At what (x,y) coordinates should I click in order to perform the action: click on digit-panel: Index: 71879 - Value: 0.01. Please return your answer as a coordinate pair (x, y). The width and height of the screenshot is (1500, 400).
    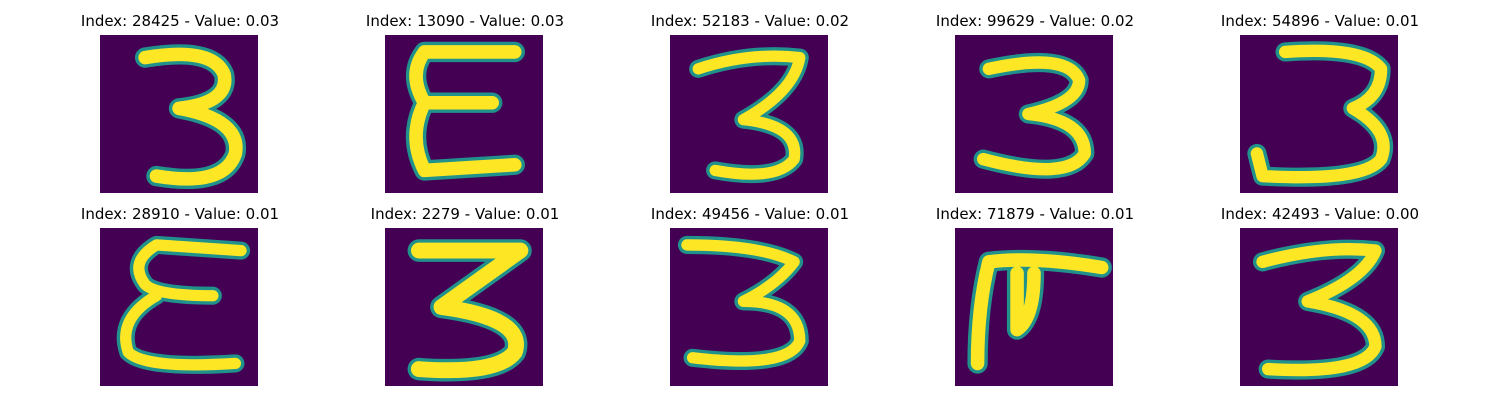
    Looking at the image, I should click on (1035, 300).